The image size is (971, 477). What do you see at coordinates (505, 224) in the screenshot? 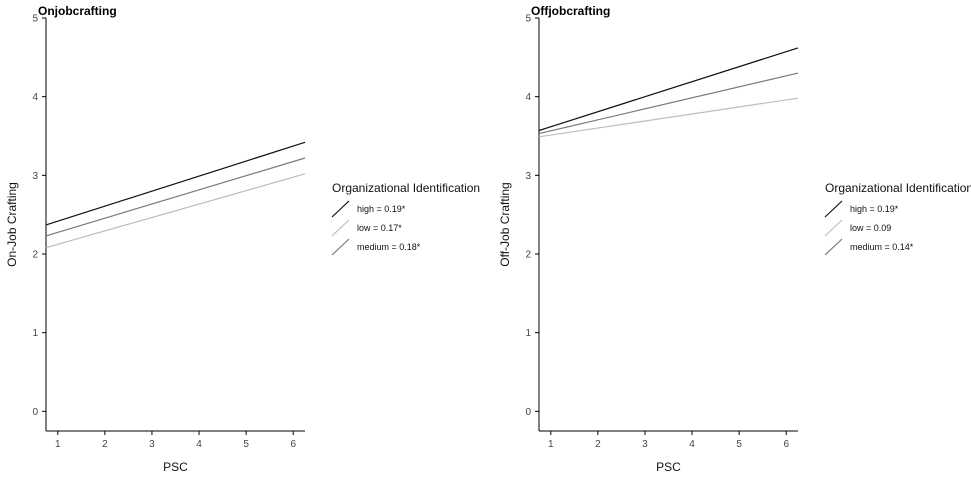
I see `y-axis-label: Off-Job Crafting` at bounding box center [505, 224].